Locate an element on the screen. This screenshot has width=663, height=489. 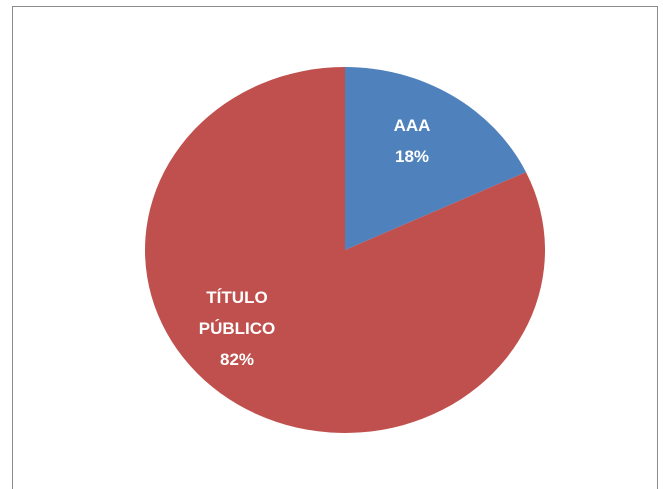
slice-category: TÍTULO PÚBLICO is located at coordinates (237, 313).